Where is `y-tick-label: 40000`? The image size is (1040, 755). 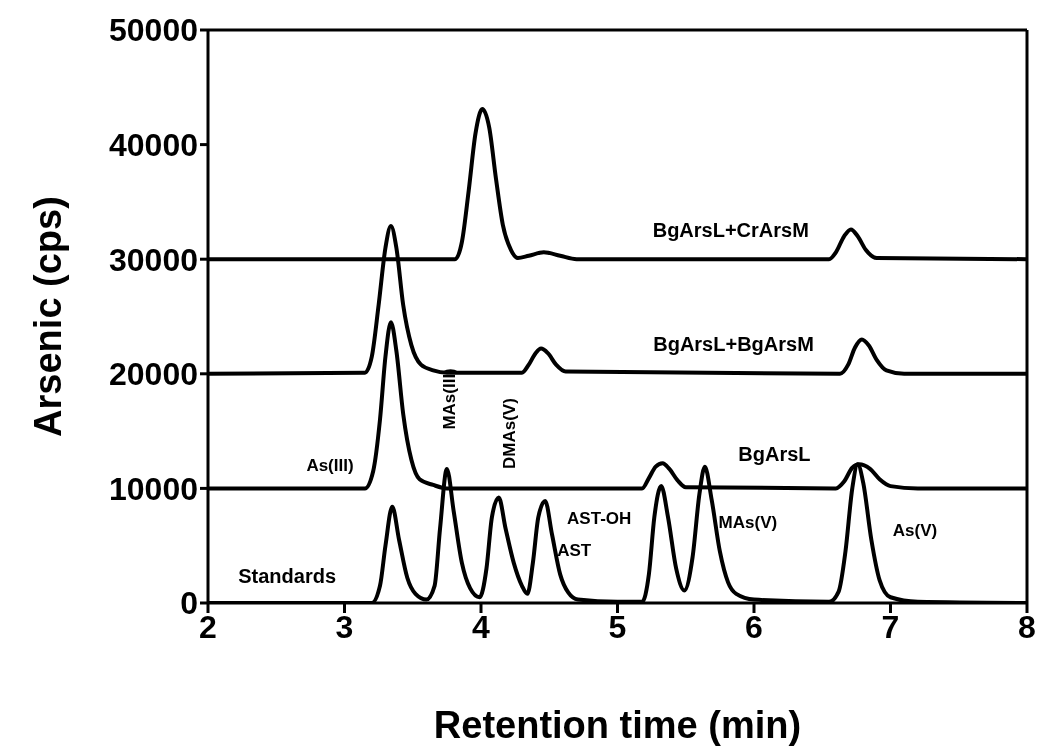 y-tick-label: 40000 is located at coordinates (153, 144).